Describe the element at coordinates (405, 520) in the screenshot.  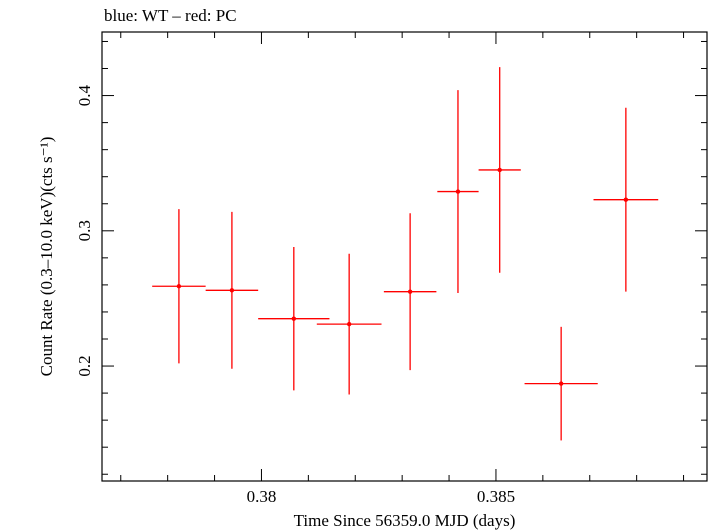
I see `x-axis-label: Time Since 56359.0 MJD (days)` at that location.